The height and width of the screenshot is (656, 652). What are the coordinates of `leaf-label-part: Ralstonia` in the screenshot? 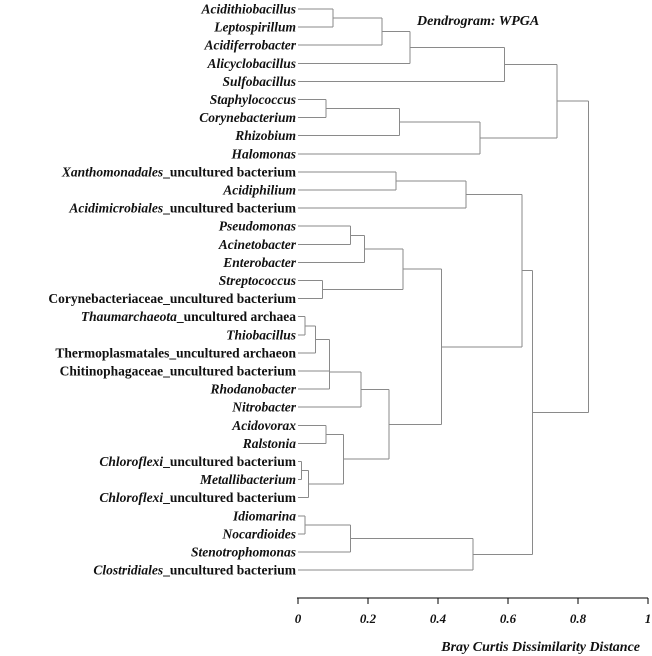 It's located at (269, 443).